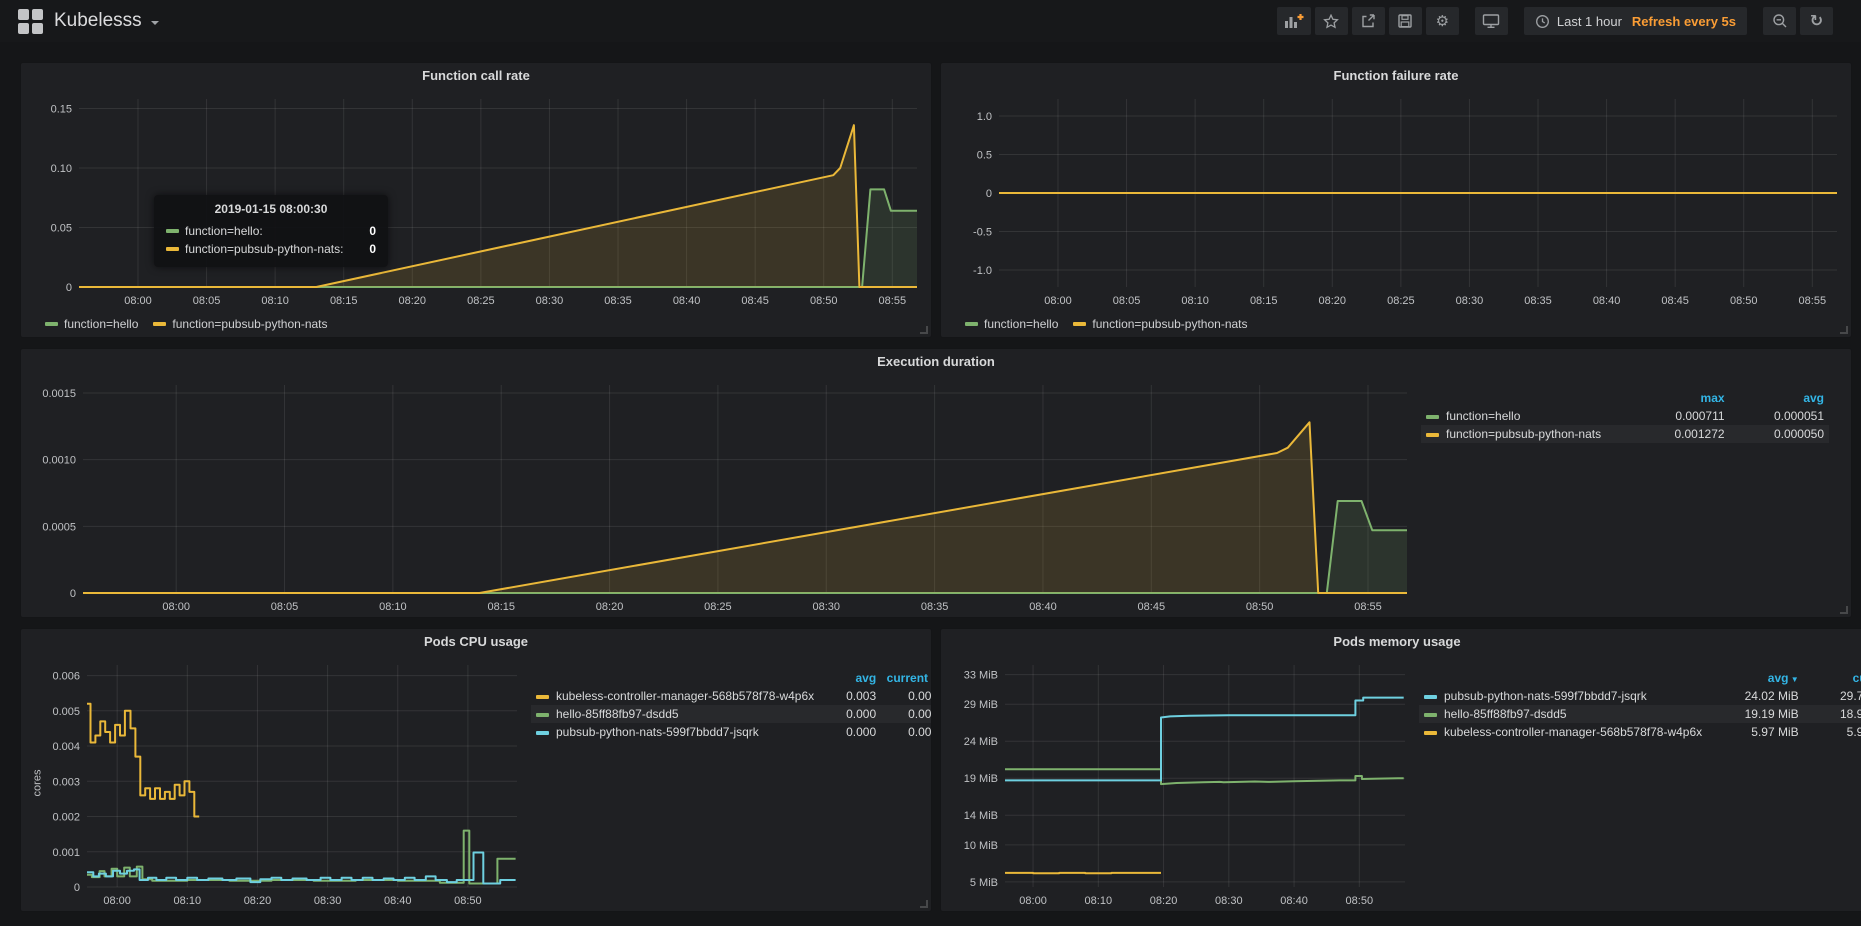 The height and width of the screenshot is (926, 1861). What do you see at coordinates (984, 155) in the screenshot?
I see `svg-text: 0.5` at bounding box center [984, 155].